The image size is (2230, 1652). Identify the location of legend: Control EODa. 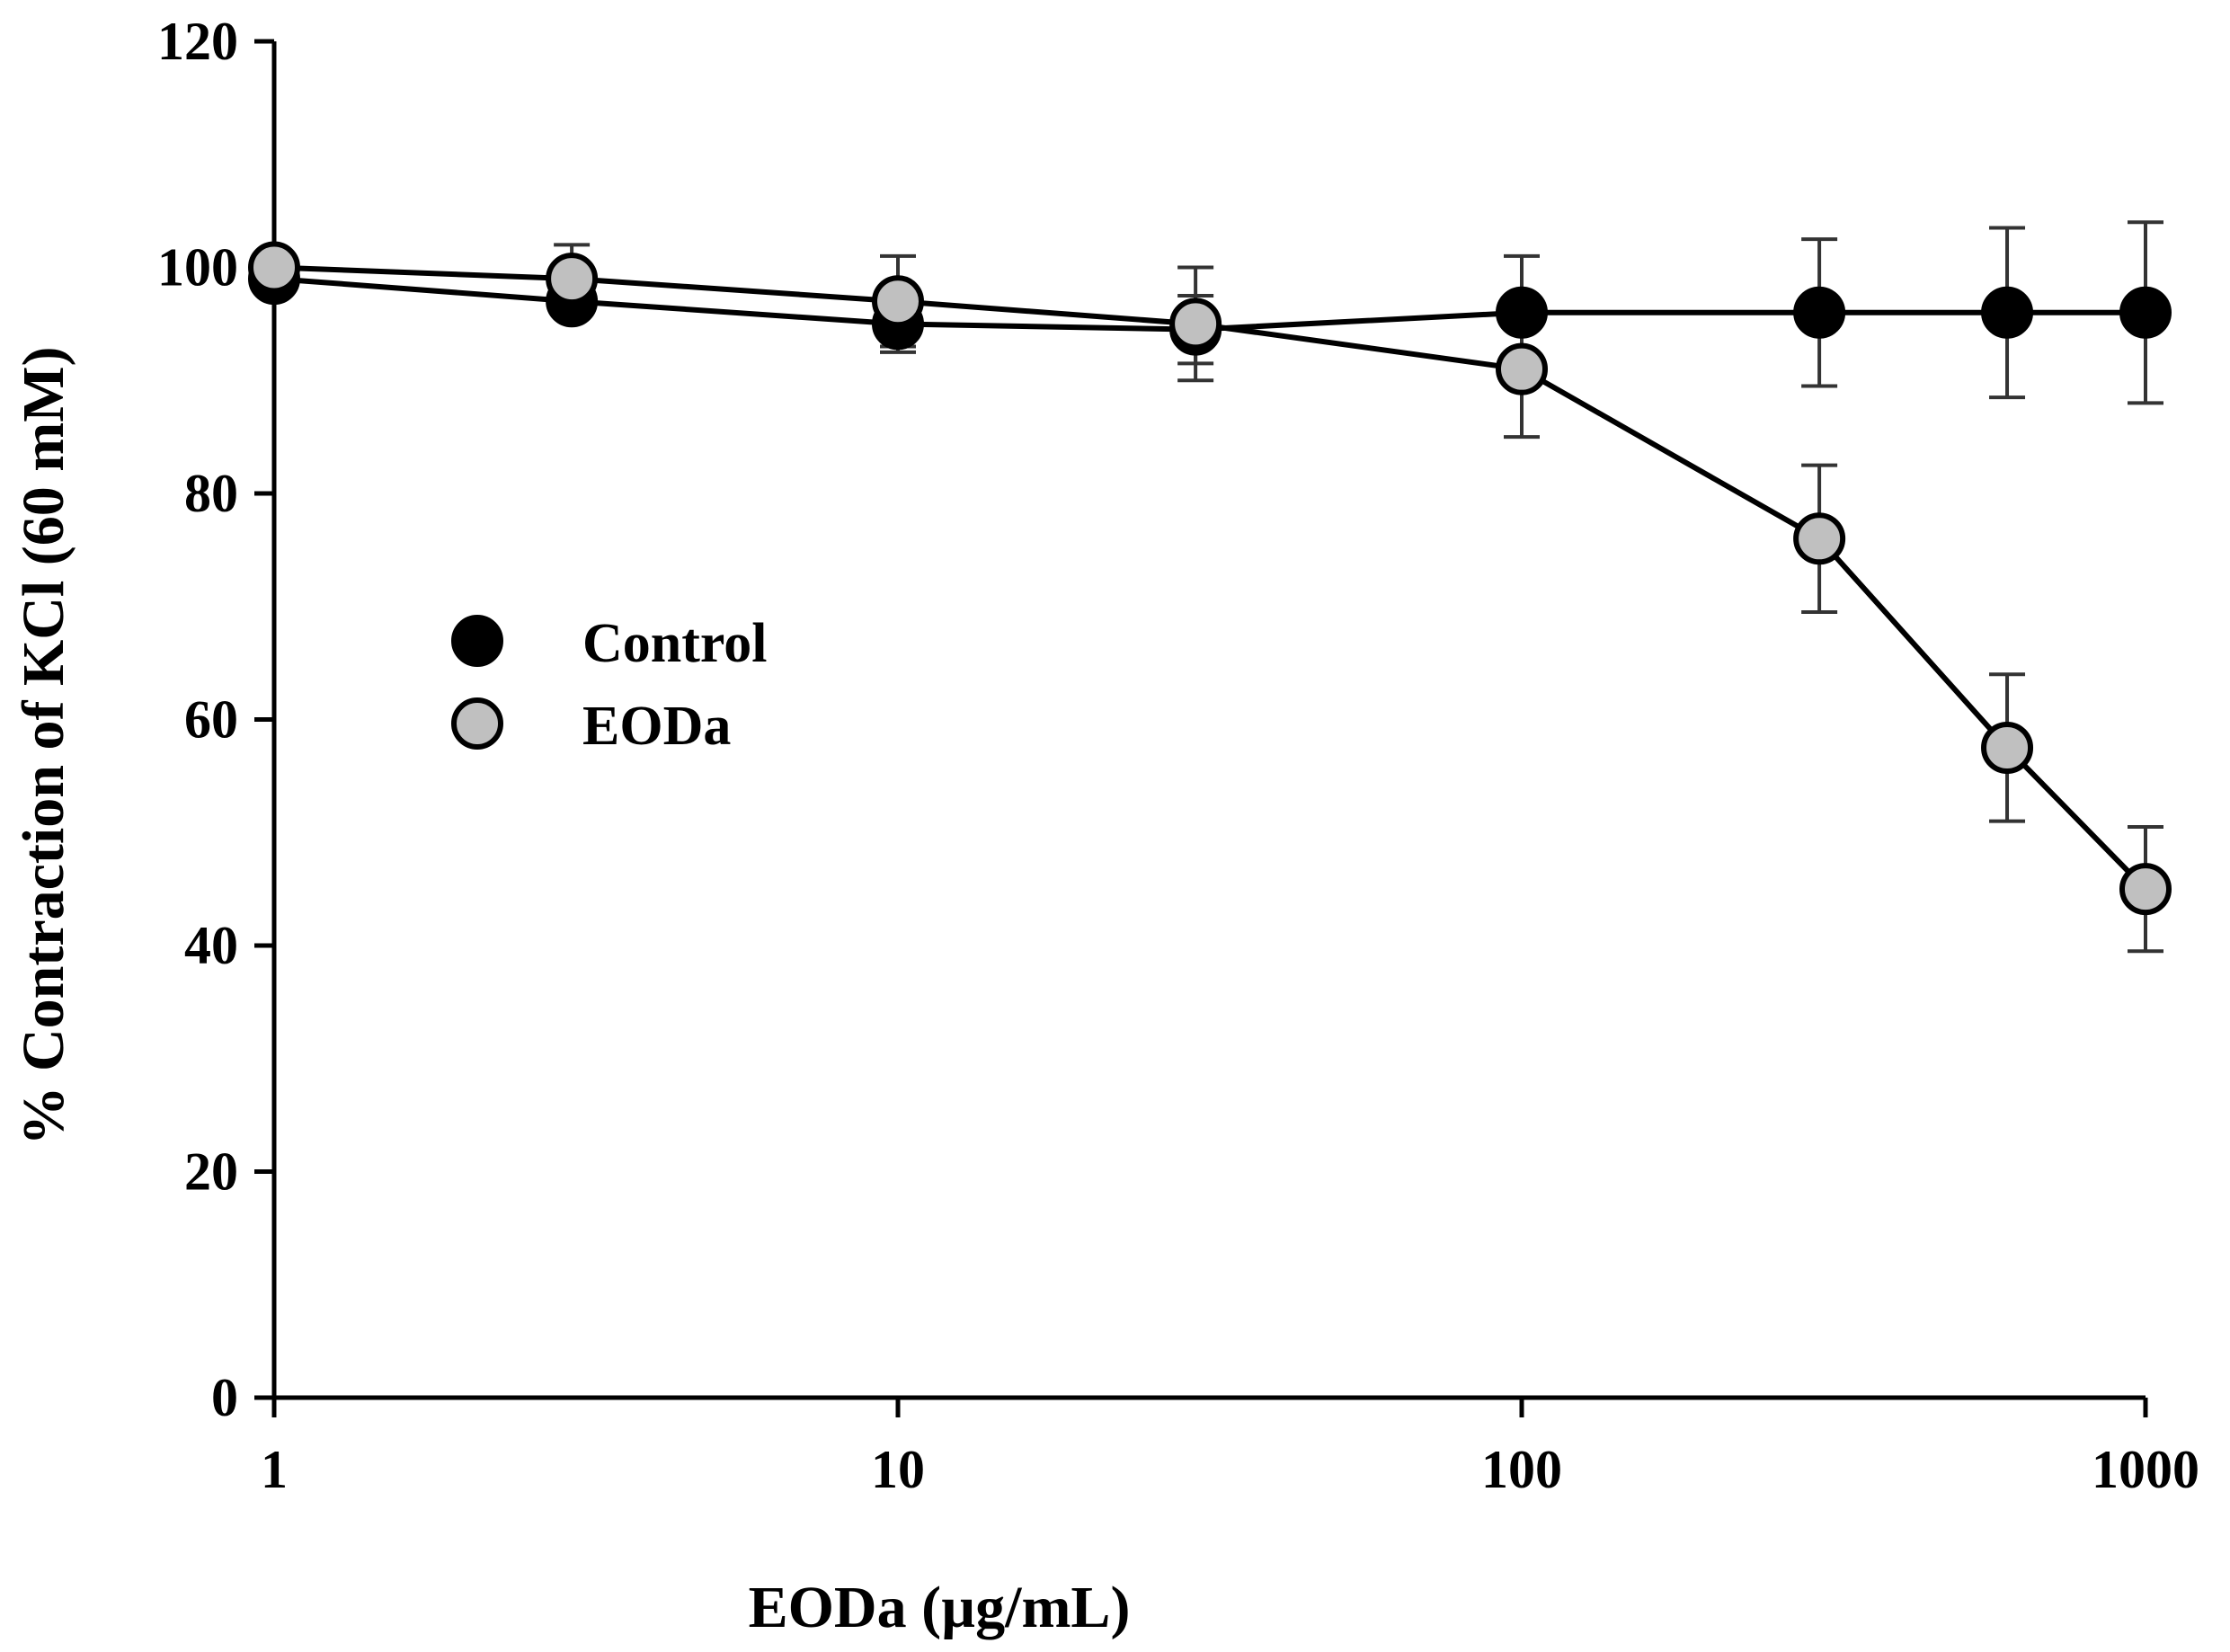
(609, 685).